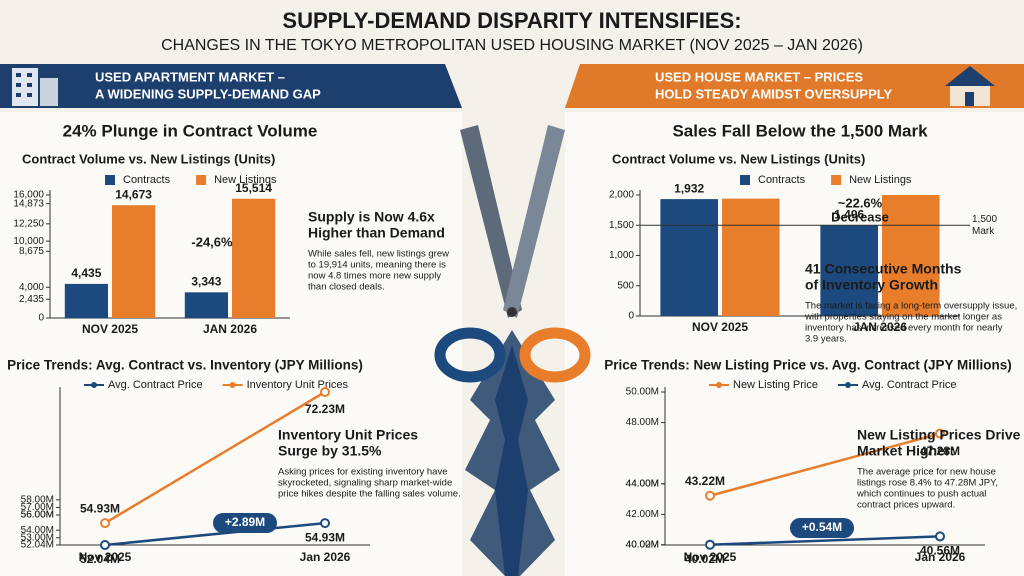  Describe the element at coordinates (921, 494) in the screenshot. I see `annotation-body: which continues to push actual` at that location.